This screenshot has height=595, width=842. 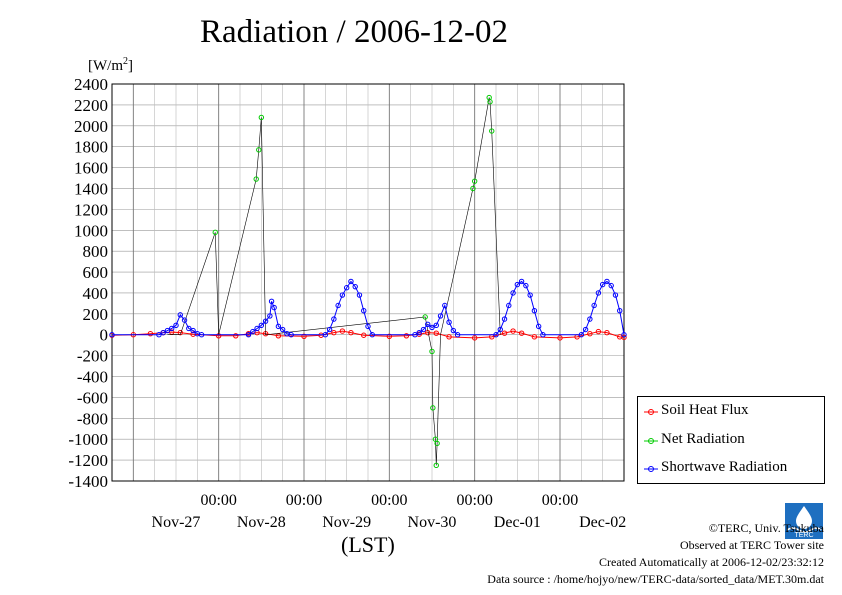 I want to click on y-tick-label: -800, so click(x=92, y=418).